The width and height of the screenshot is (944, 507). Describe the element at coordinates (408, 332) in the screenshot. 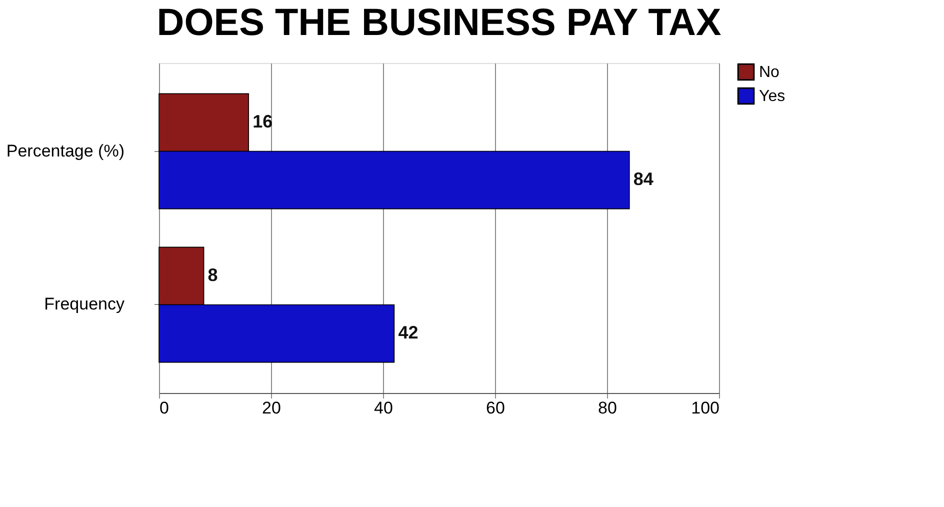

I see `data-label: 42` at that location.